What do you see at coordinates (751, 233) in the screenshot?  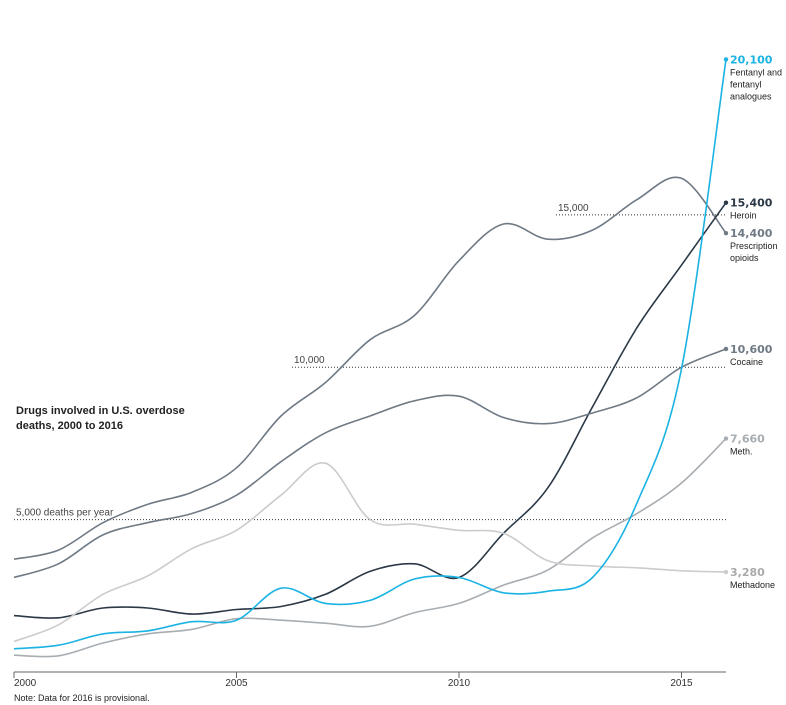 I see `end-value-prescription: 14,400` at bounding box center [751, 233].